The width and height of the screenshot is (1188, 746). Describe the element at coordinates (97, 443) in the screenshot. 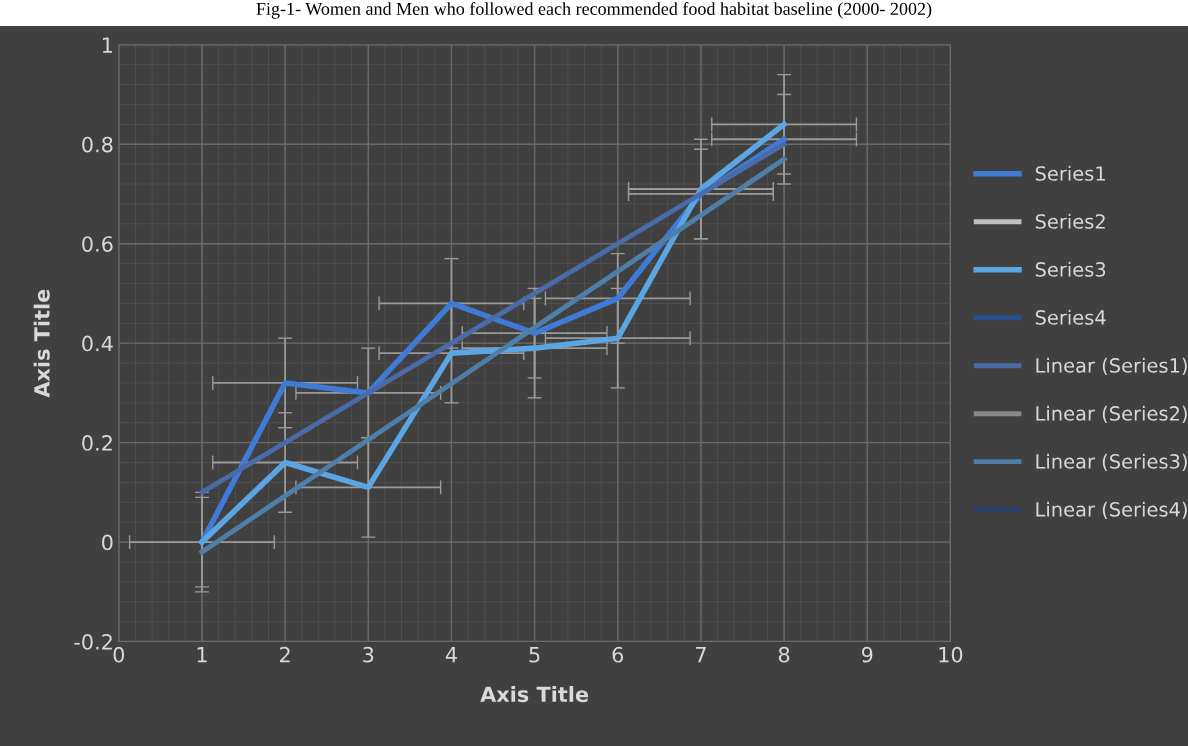

I see `y-tick-label: 0.2` at that location.